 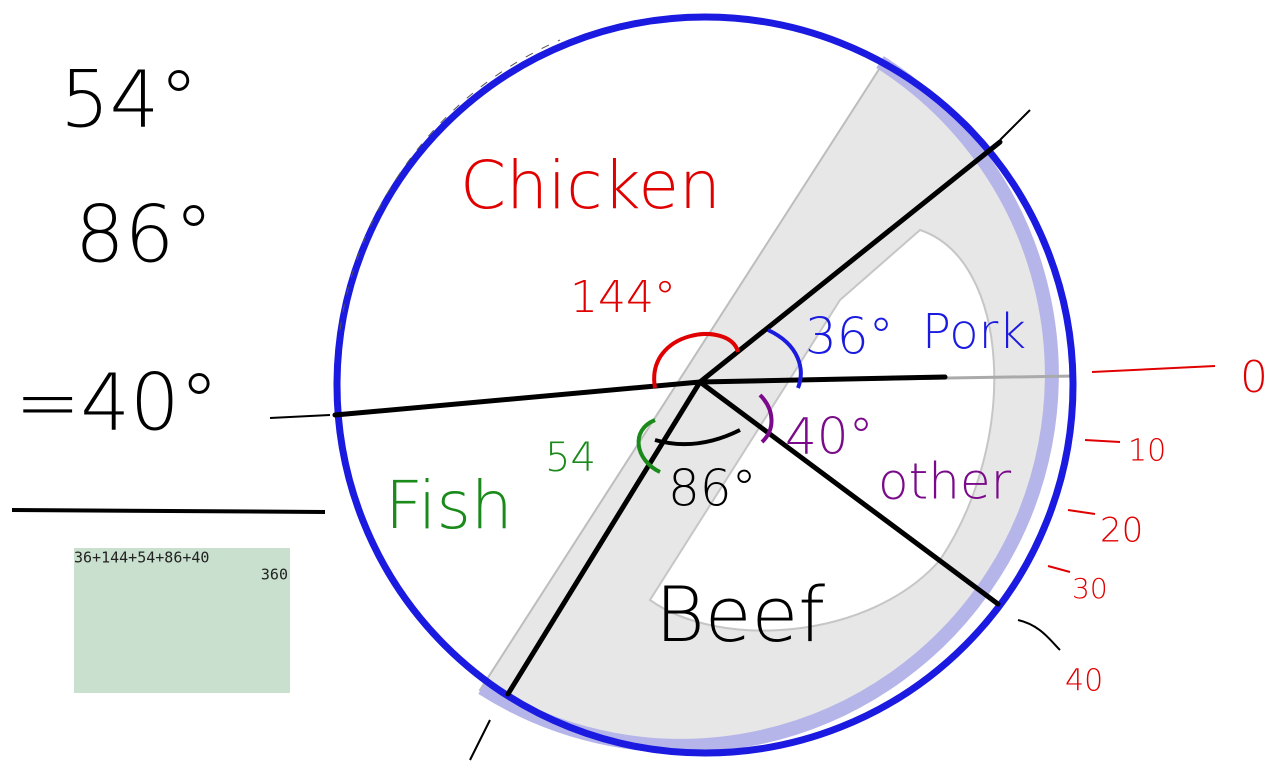 I want to click on slice-label: Beef, so click(x=740, y=614).